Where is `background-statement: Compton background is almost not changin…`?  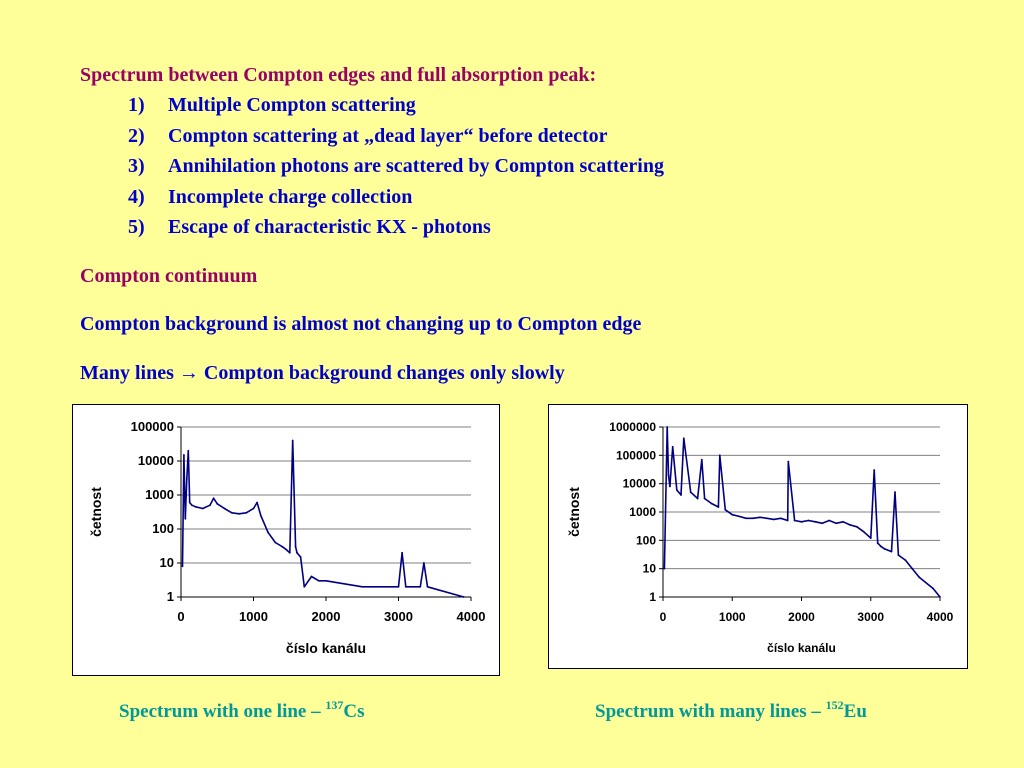 background-statement: Compton background is almost not changin… is located at coordinates (361, 324).